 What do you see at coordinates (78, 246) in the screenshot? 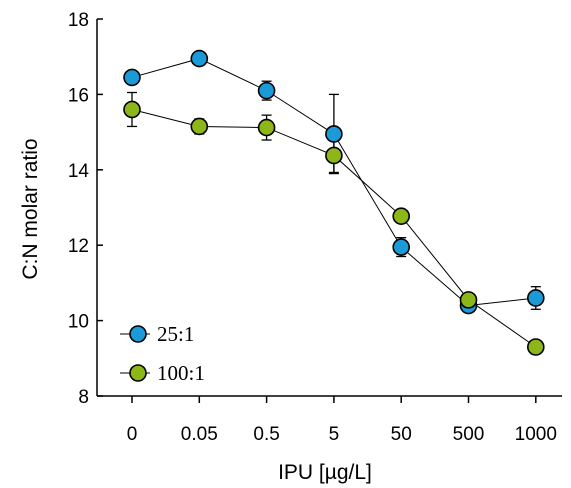
I see `y-tick-label: 12` at bounding box center [78, 246].